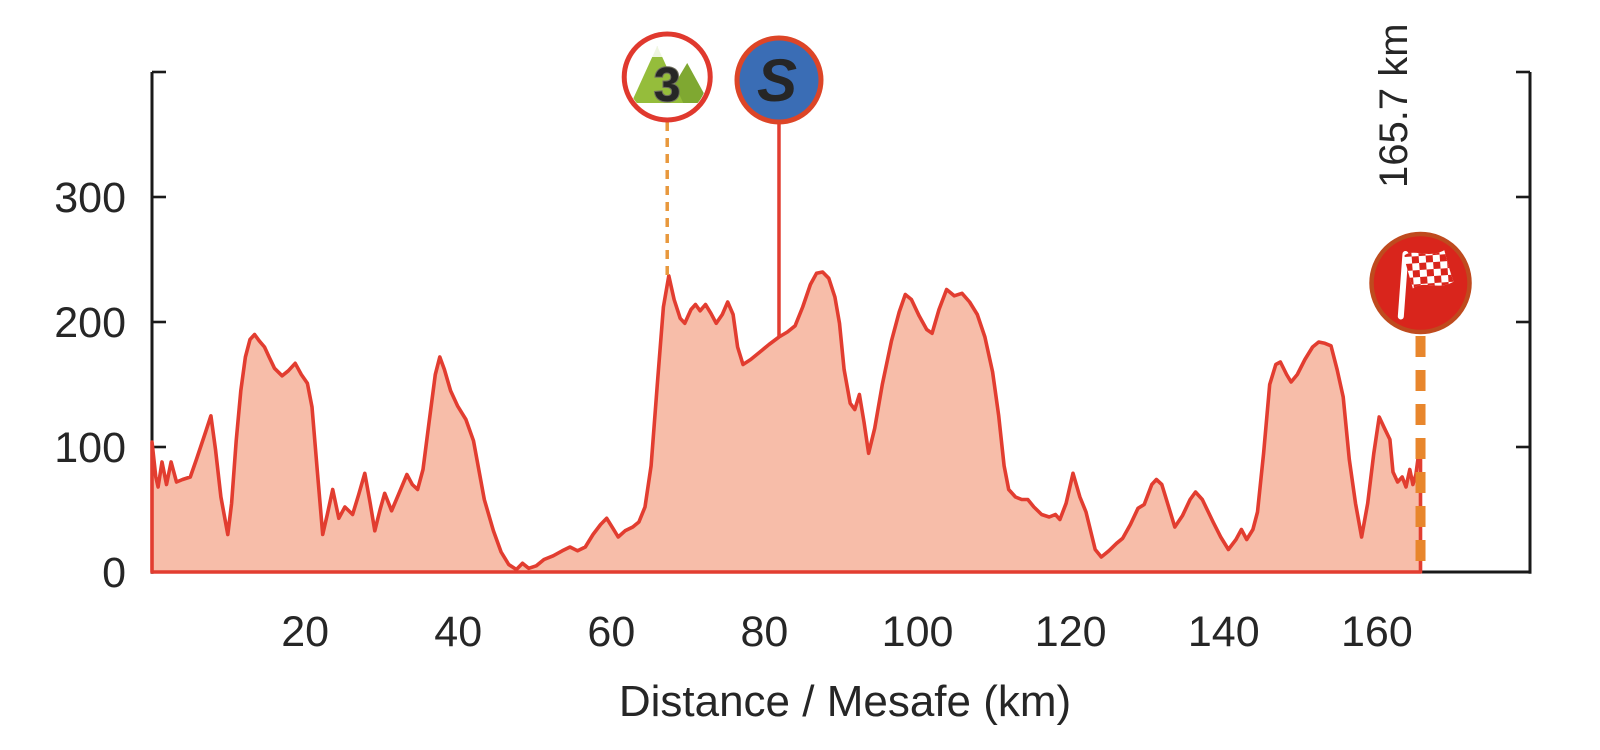  Describe the element at coordinates (611, 632) in the screenshot. I see `x-axis-tick-label: 60` at that location.